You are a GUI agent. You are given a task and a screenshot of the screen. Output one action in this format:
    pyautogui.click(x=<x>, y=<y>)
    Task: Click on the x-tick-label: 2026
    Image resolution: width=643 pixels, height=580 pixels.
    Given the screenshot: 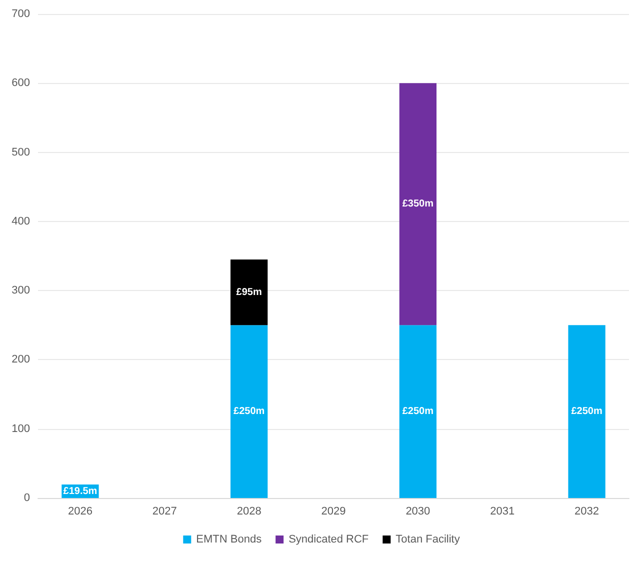 What is the action you would take?
    pyautogui.click(x=80, y=512)
    